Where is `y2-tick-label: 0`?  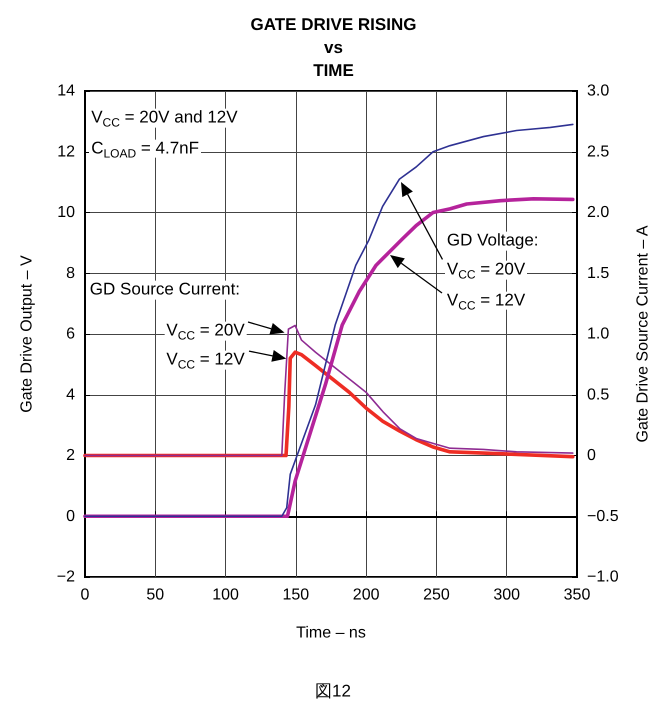
y2-tick-label: 0 is located at coordinates (591, 455).